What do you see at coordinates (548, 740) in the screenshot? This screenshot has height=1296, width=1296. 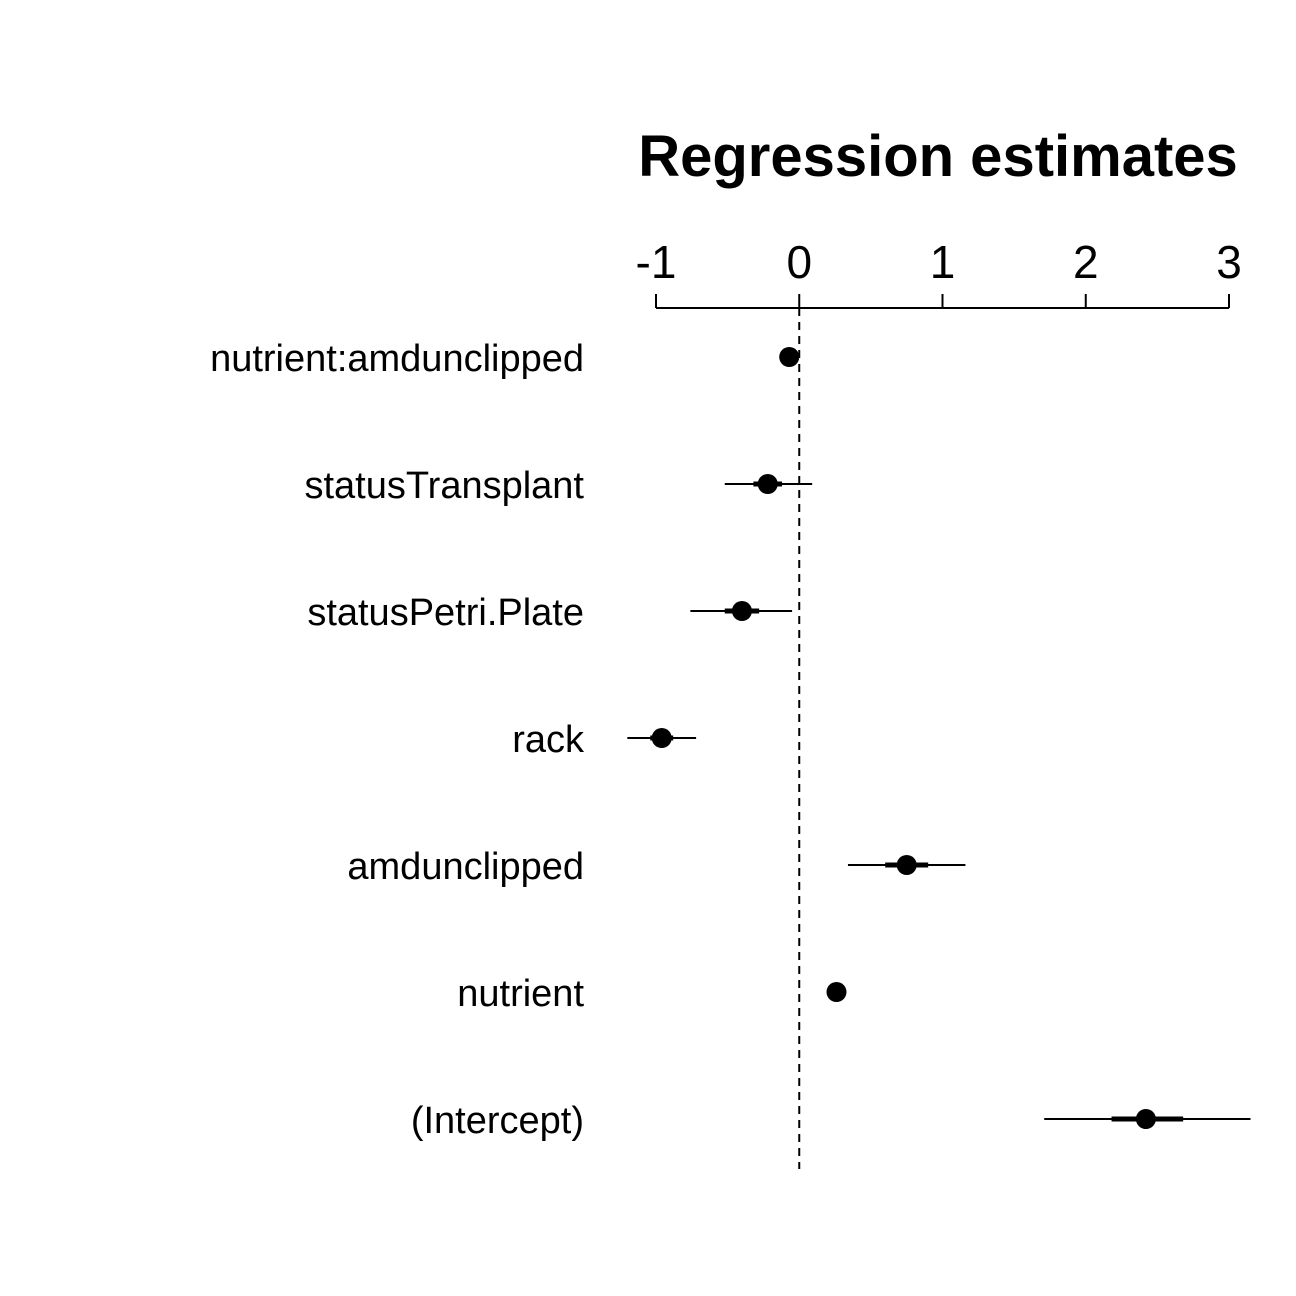 I see `coefficient-label: rack` at bounding box center [548, 740].